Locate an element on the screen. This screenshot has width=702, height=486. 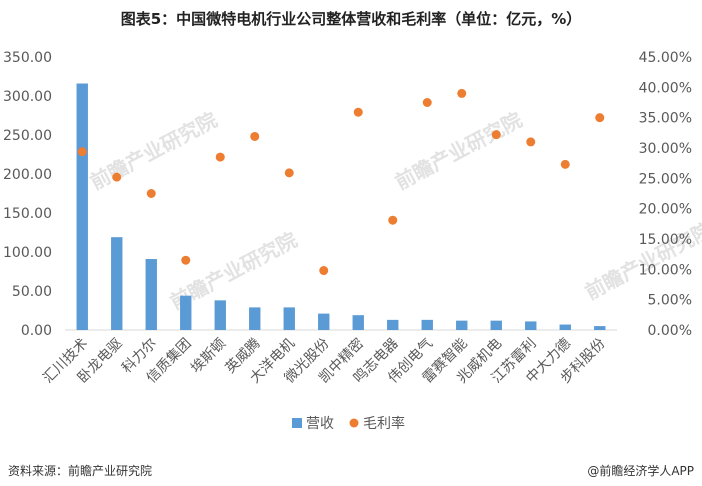
left-tick-label: 300.00 is located at coordinates (27, 97).